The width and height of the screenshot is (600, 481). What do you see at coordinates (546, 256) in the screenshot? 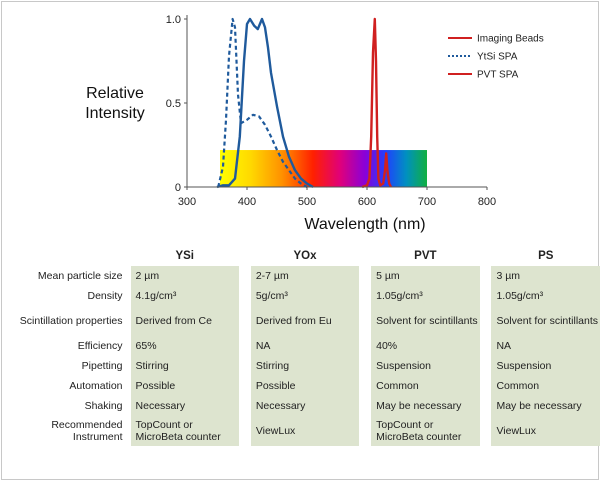
I see `column-header-ps: PS` at bounding box center [546, 256].